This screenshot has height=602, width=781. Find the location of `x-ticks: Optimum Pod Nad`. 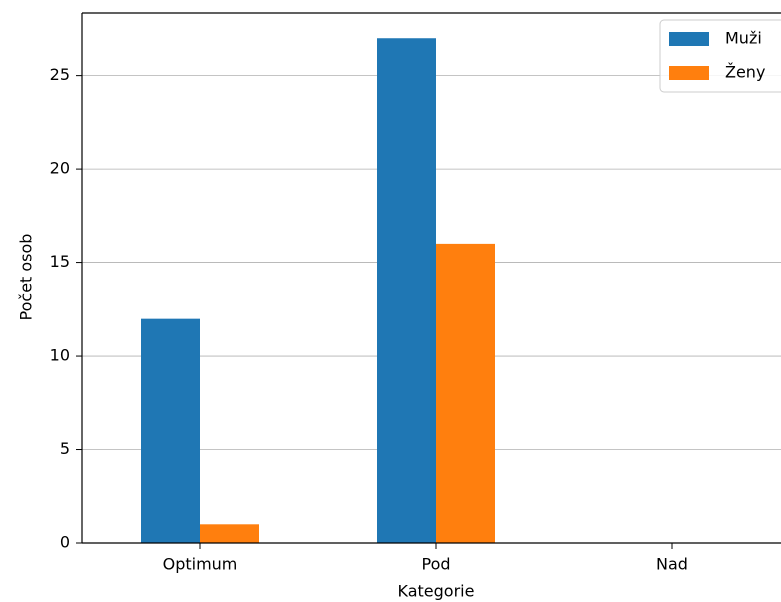

x-ticks: Optimum Pod Nad is located at coordinates (425, 558).